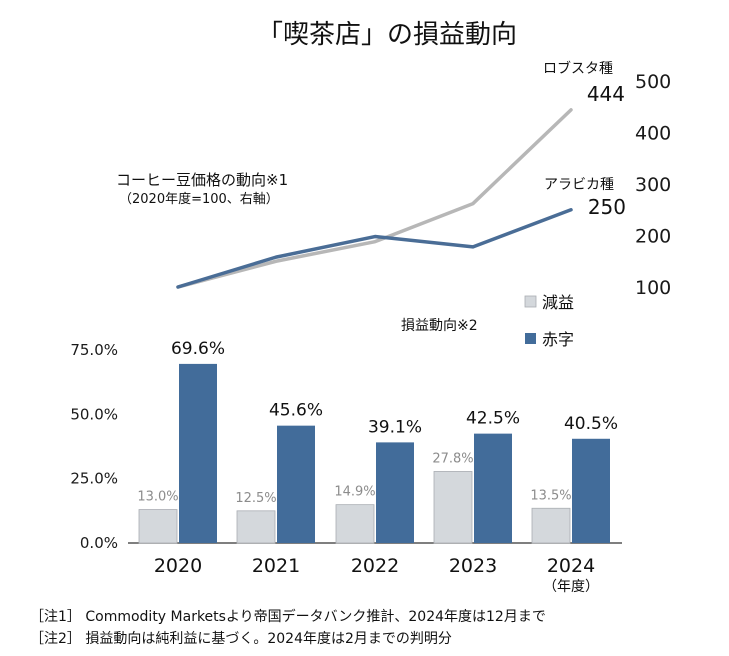 The width and height of the screenshot is (729, 656). Describe the element at coordinates (256, 527) in the screenshot. I see `bar-decrease-2021` at that location.